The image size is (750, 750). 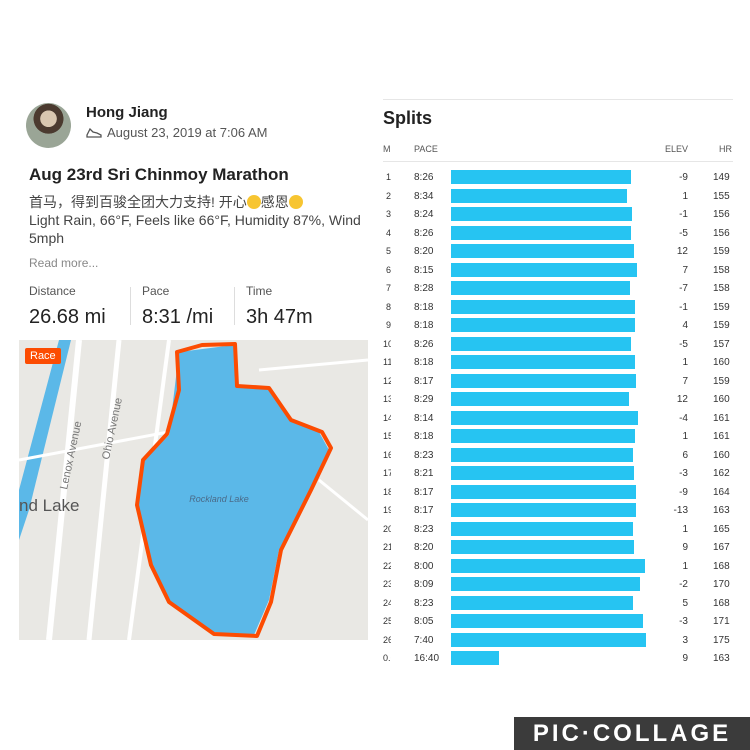 What do you see at coordinates (234, 490) in the screenshot?
I see `route-path` at bounding box center [234, 490].